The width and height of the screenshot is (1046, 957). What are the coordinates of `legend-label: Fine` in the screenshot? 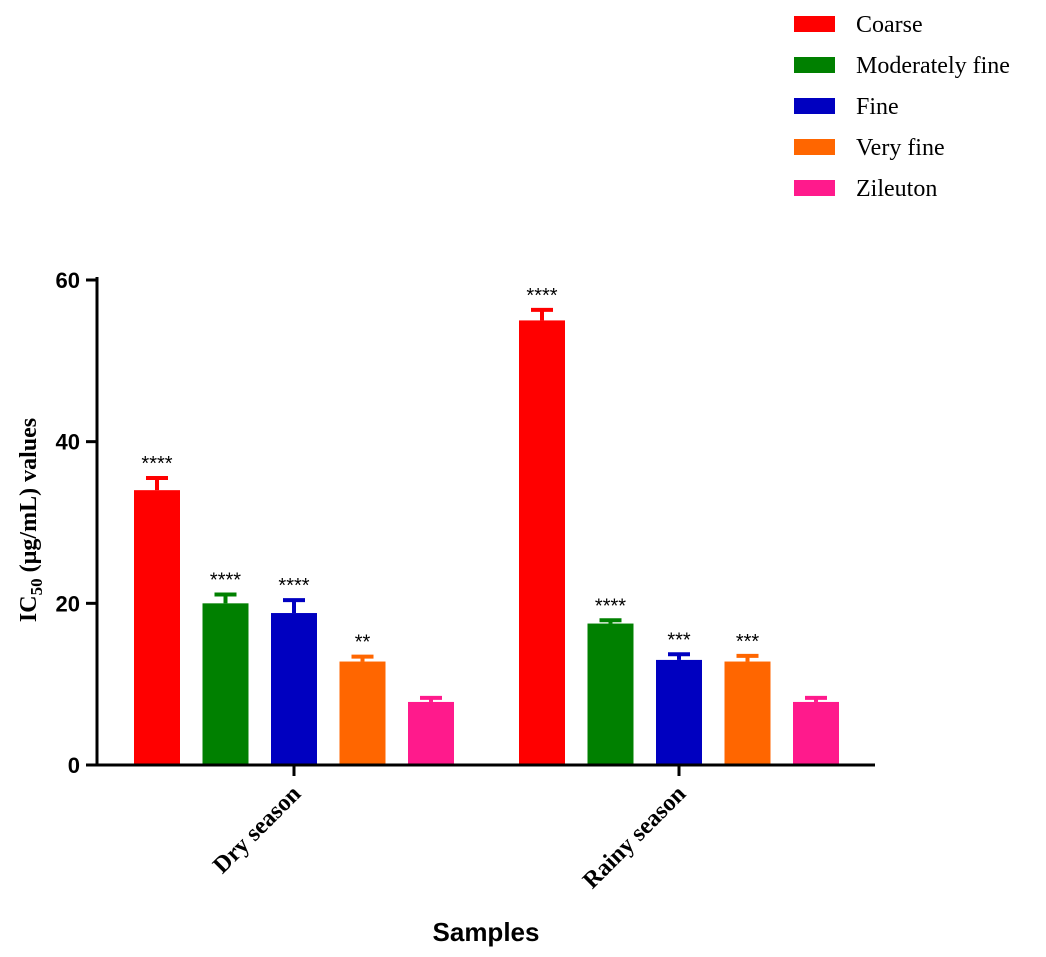 It's located at (877, 107).